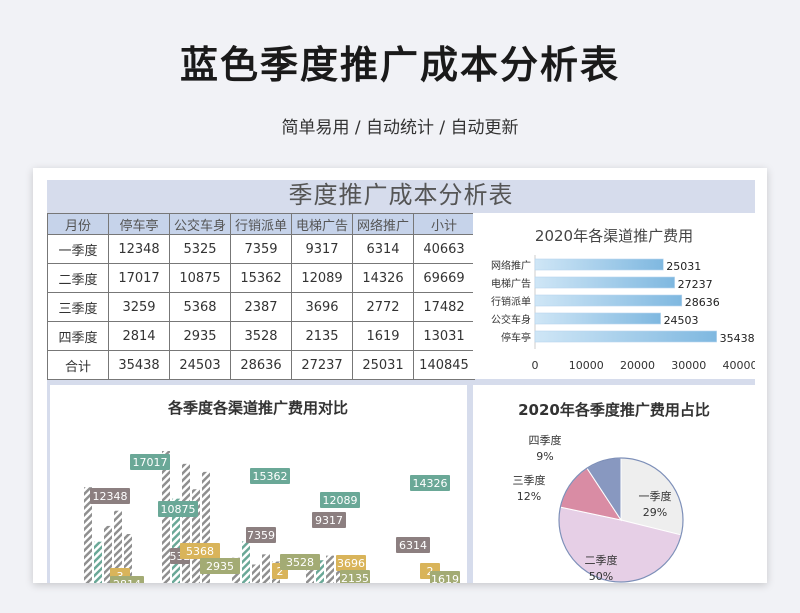 This screenshot has width=800, height=613. What do you see at coordinates (340, 500) in the screenshot?
I see `data-label: 12089` at bounding box center [340, 500].